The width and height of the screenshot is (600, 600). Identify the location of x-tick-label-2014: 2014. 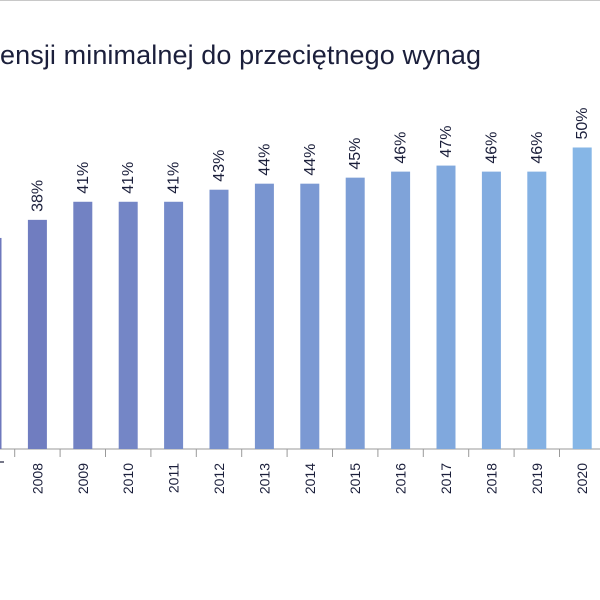
(310, 478).